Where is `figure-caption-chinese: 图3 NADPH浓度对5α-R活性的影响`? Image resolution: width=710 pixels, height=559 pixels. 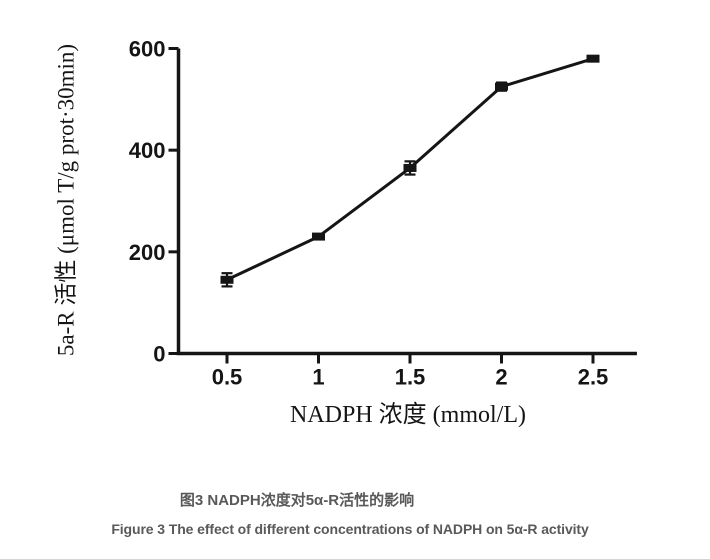
figure-caption-chinese: 图3 NADPH浓度对5α-R活性的影响 is located at coordinates (297, 500).